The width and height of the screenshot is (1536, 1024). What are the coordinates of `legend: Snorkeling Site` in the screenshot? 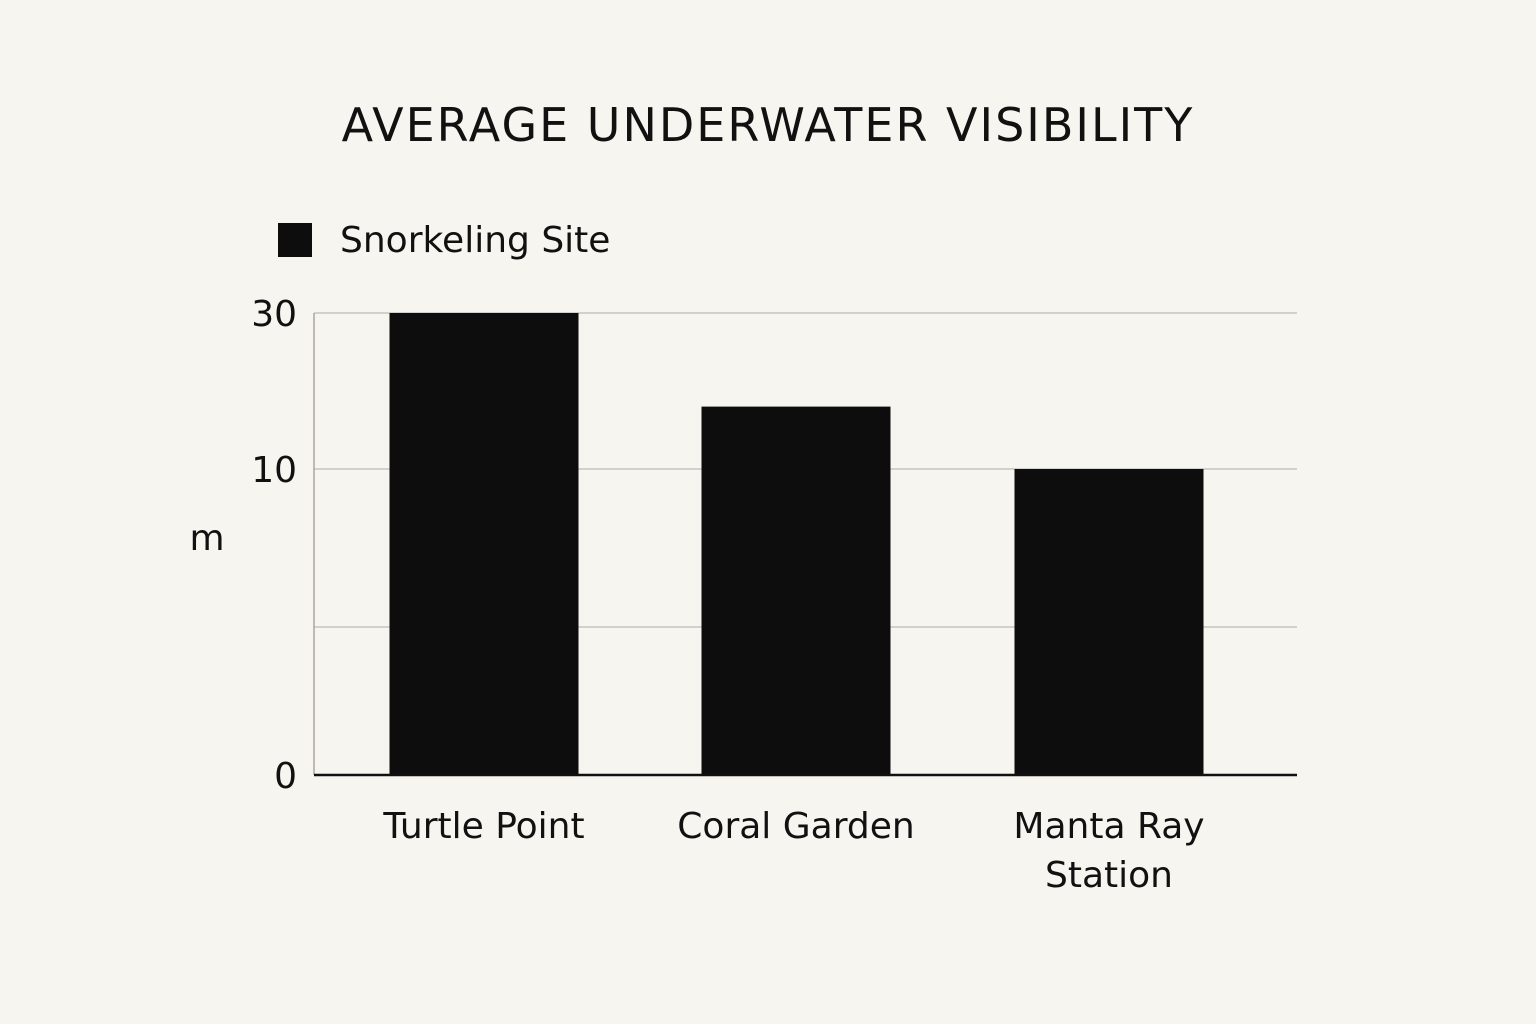 It's located at (444, 240).